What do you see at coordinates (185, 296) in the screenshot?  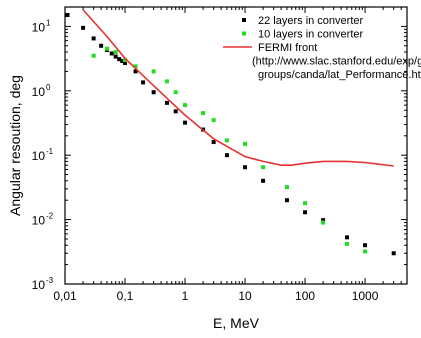 I see `x-tick-label: 1` at bounding box center [185, 296].